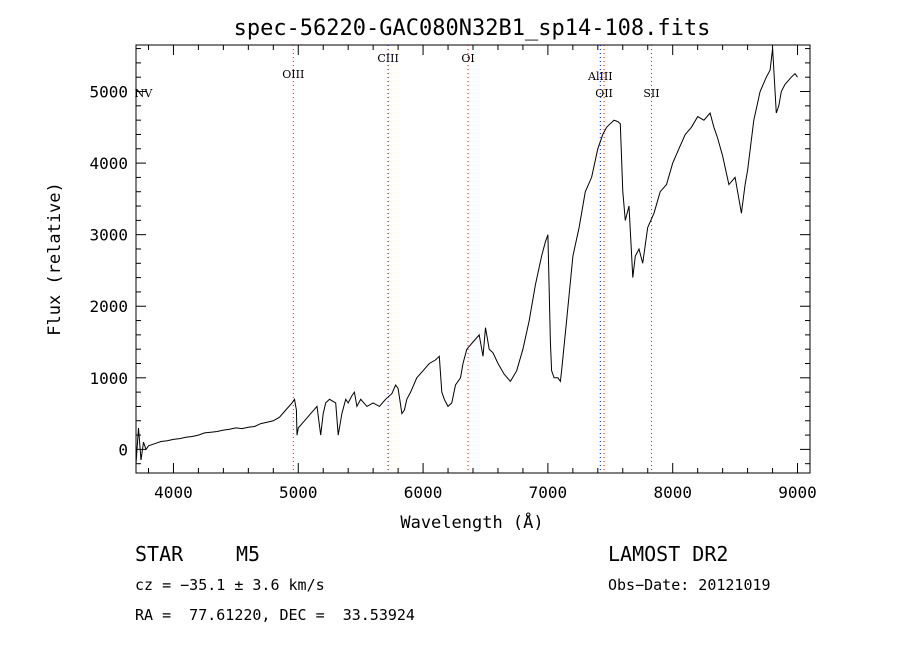  I want to click on x-tick-label: 9000, so click(797, 492).